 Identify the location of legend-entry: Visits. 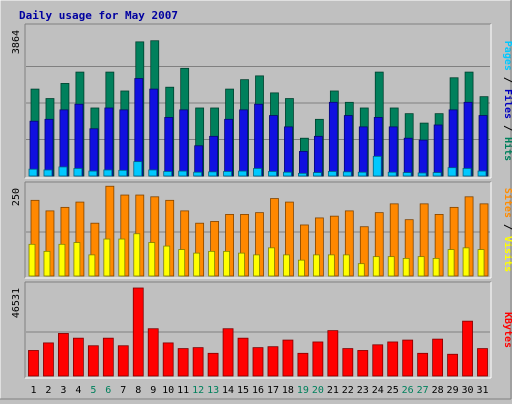
(507, 254).